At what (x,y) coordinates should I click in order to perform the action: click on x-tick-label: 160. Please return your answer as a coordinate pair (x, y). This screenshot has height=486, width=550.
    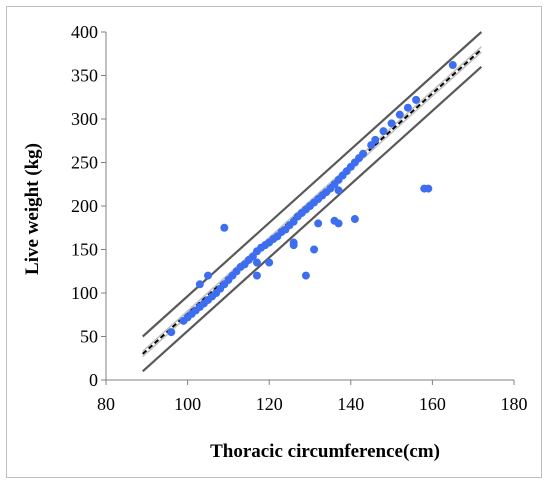
    Looking at the image, I should click on (432, 404).